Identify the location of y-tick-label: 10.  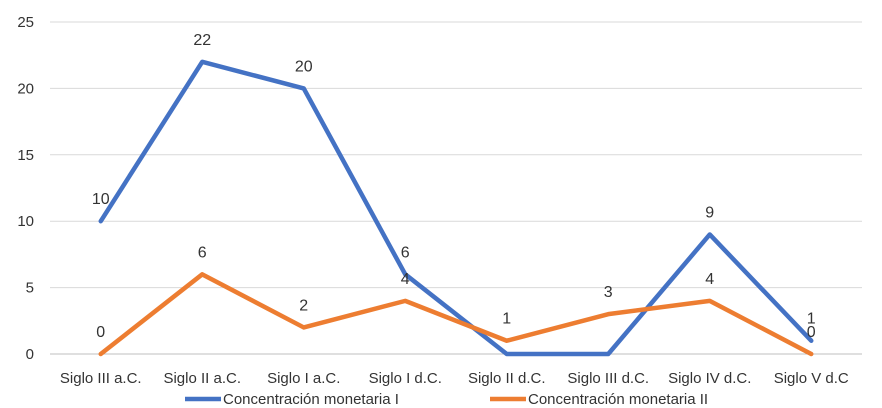
(25, 221).